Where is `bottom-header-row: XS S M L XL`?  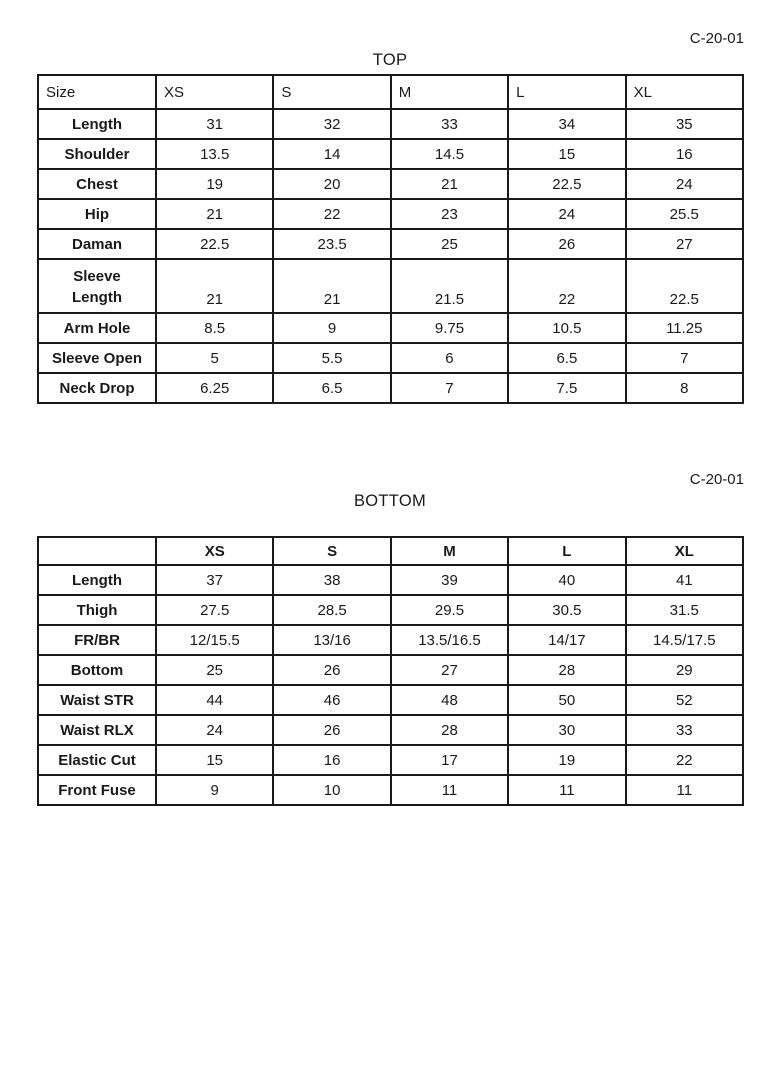
bottom-header-row: XS S M L XL is located at coordinates (391, 551).